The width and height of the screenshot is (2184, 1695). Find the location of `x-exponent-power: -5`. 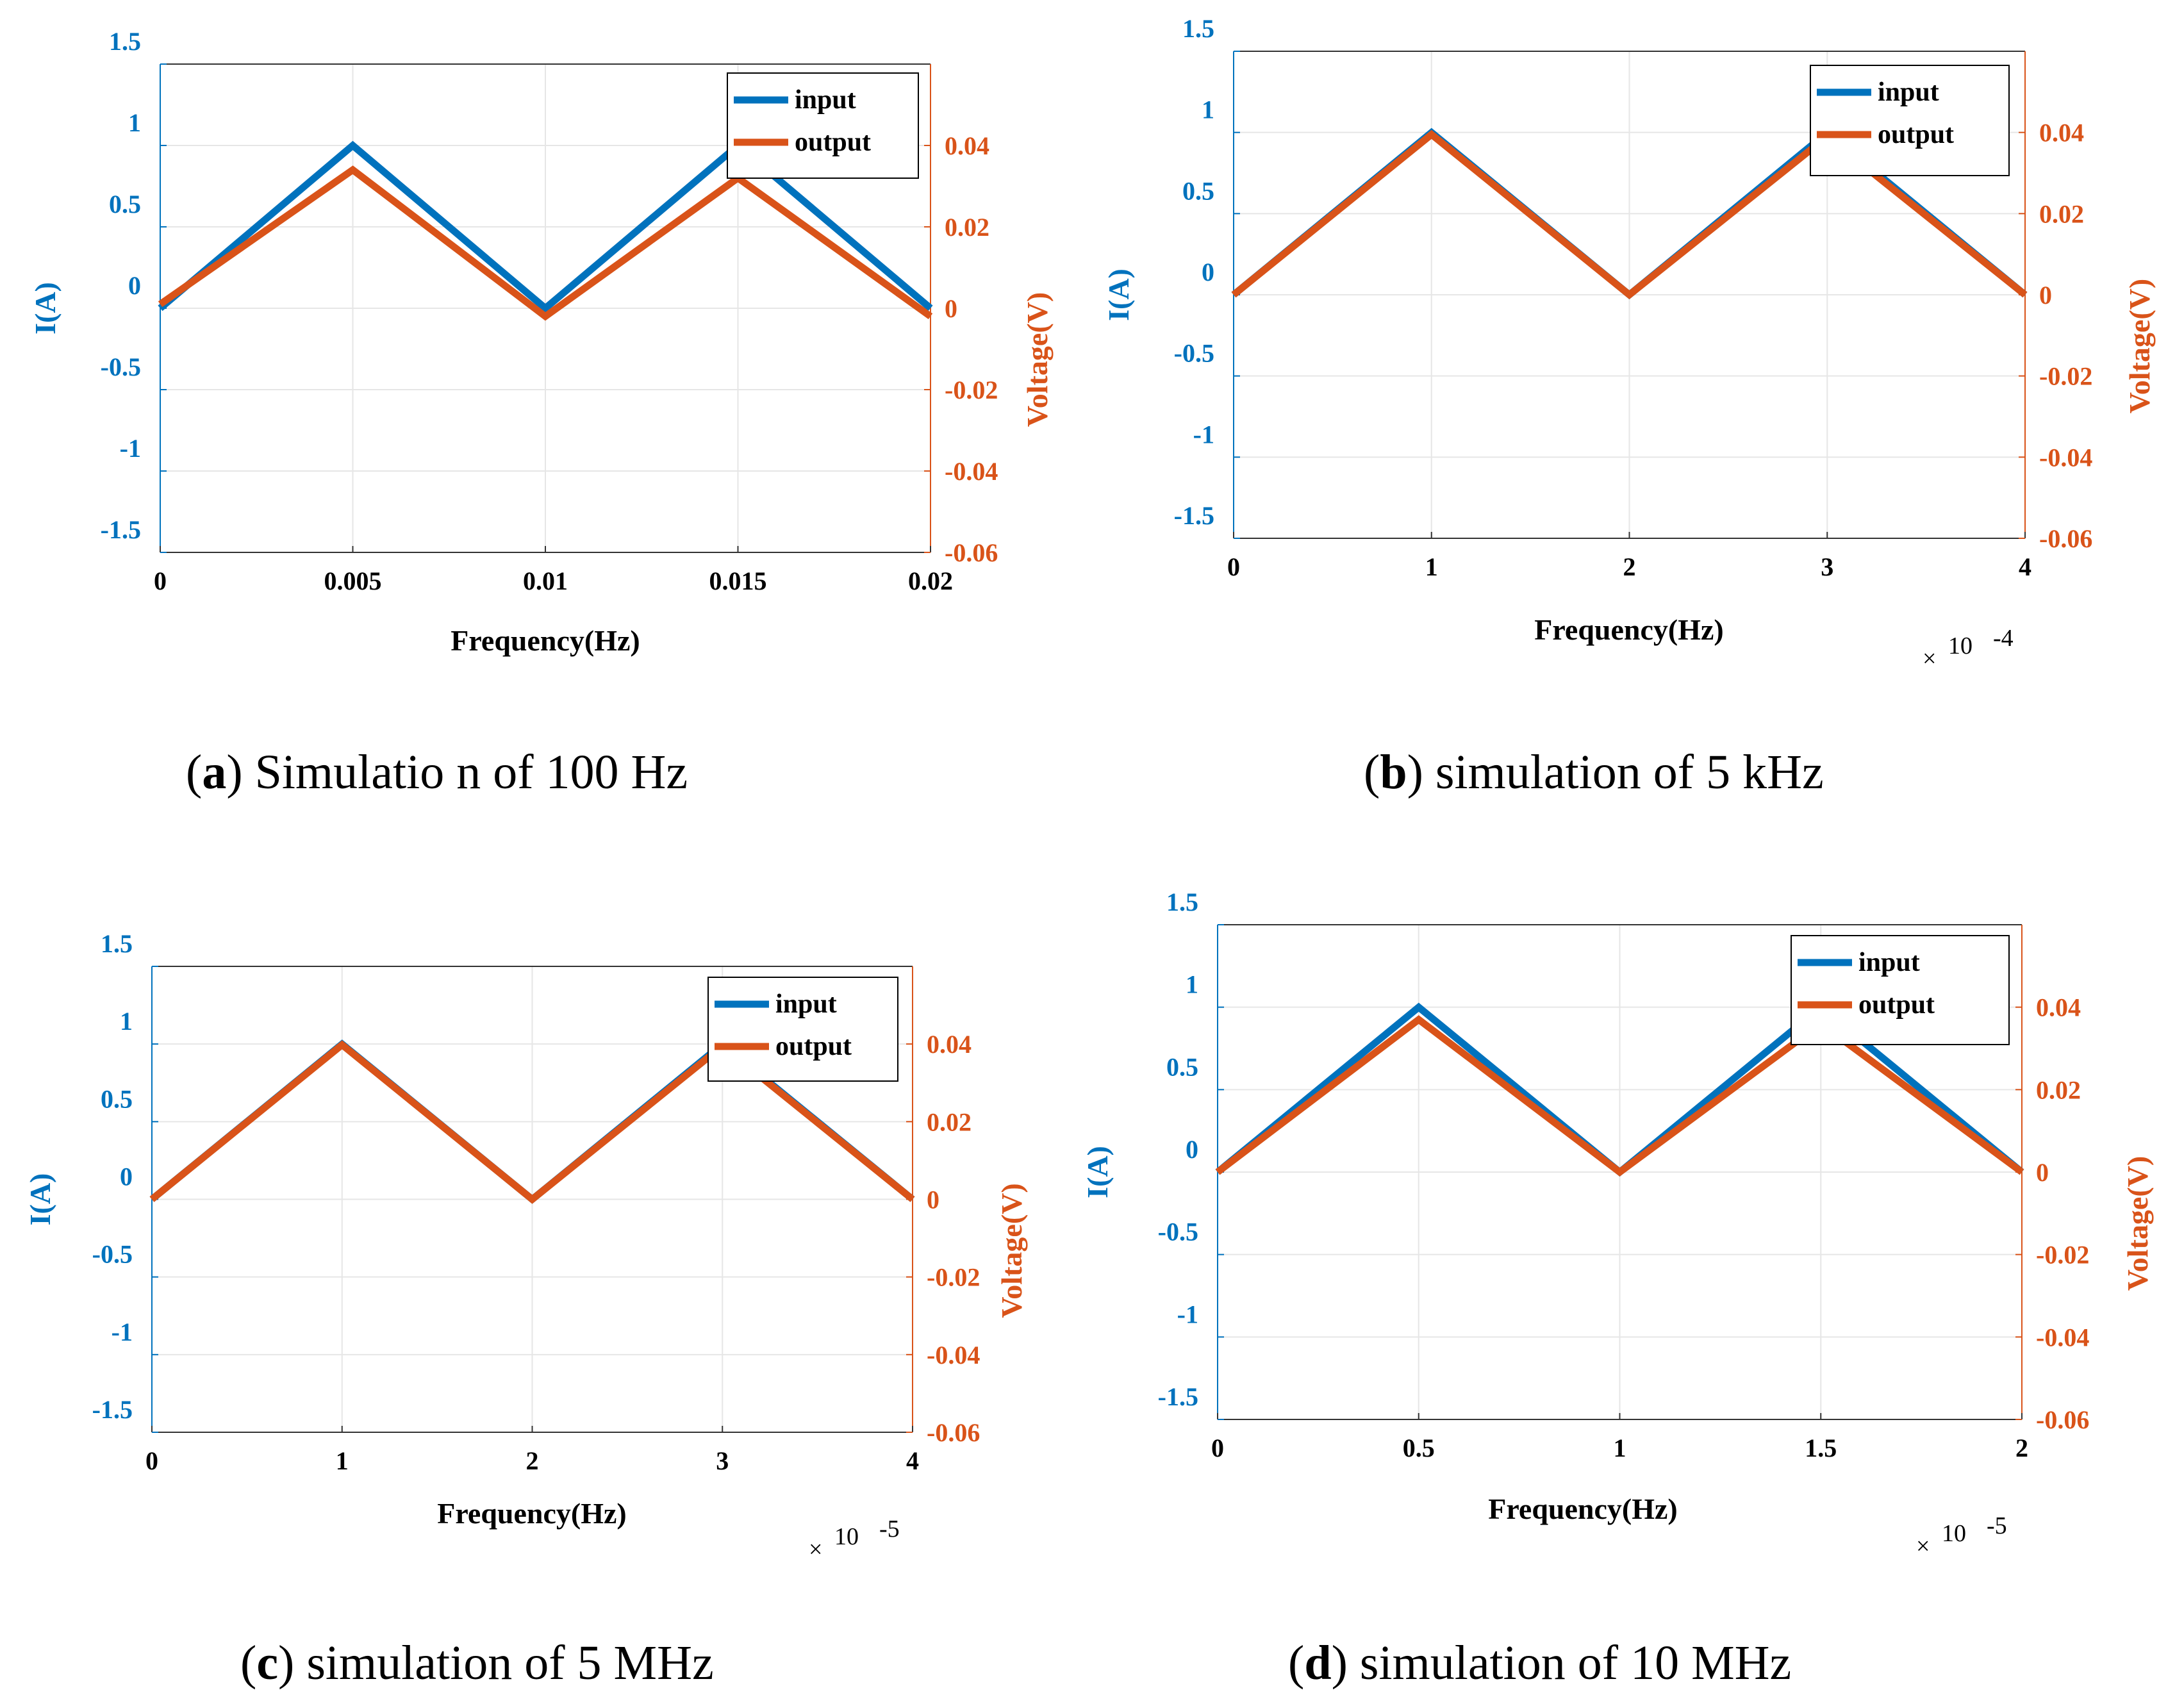

x-exponent-power: -5 is located at coordinates (1997, 1525).